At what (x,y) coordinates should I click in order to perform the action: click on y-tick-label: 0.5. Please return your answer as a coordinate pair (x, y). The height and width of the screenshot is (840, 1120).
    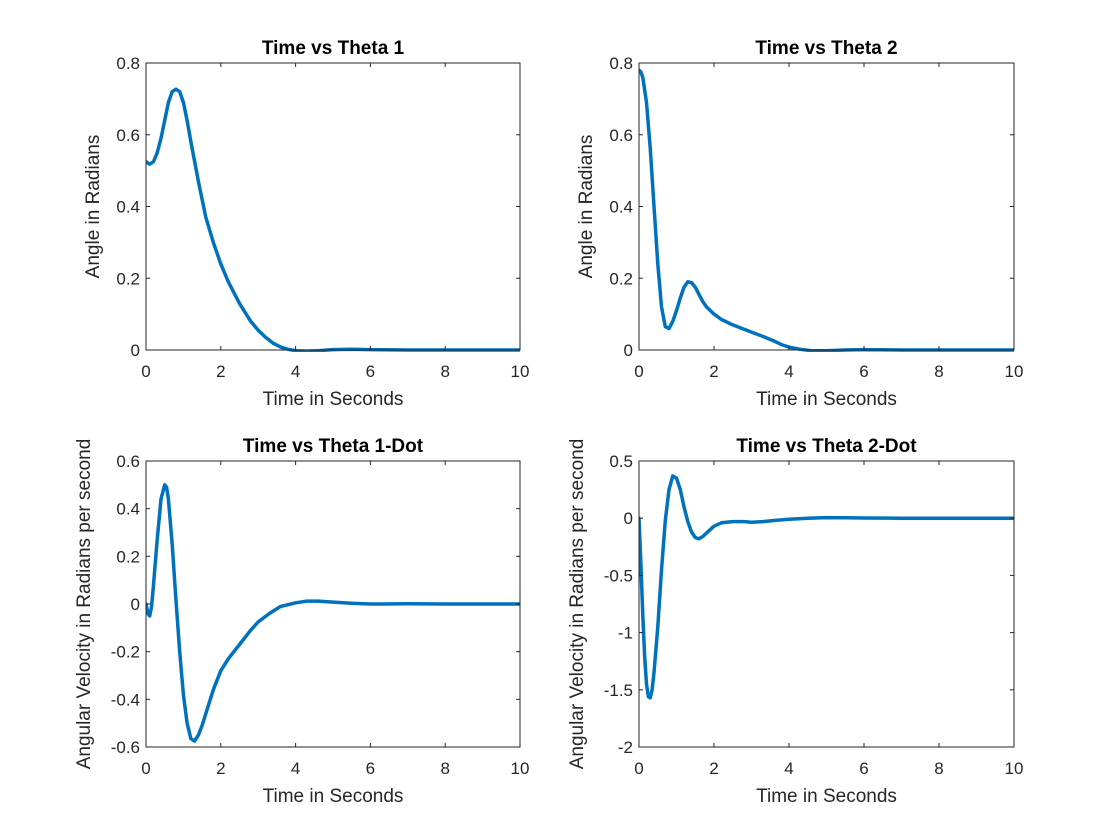
    Looking at the image, I should click on (621, 461).